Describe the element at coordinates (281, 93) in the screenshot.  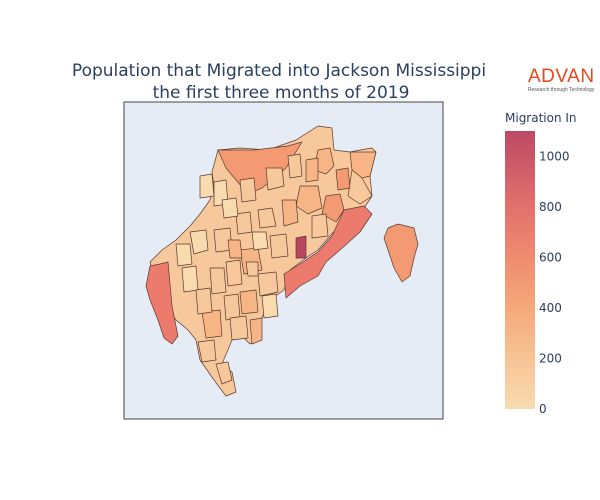
I see `chart-title-line-2: the first three months of 2019` at that location.